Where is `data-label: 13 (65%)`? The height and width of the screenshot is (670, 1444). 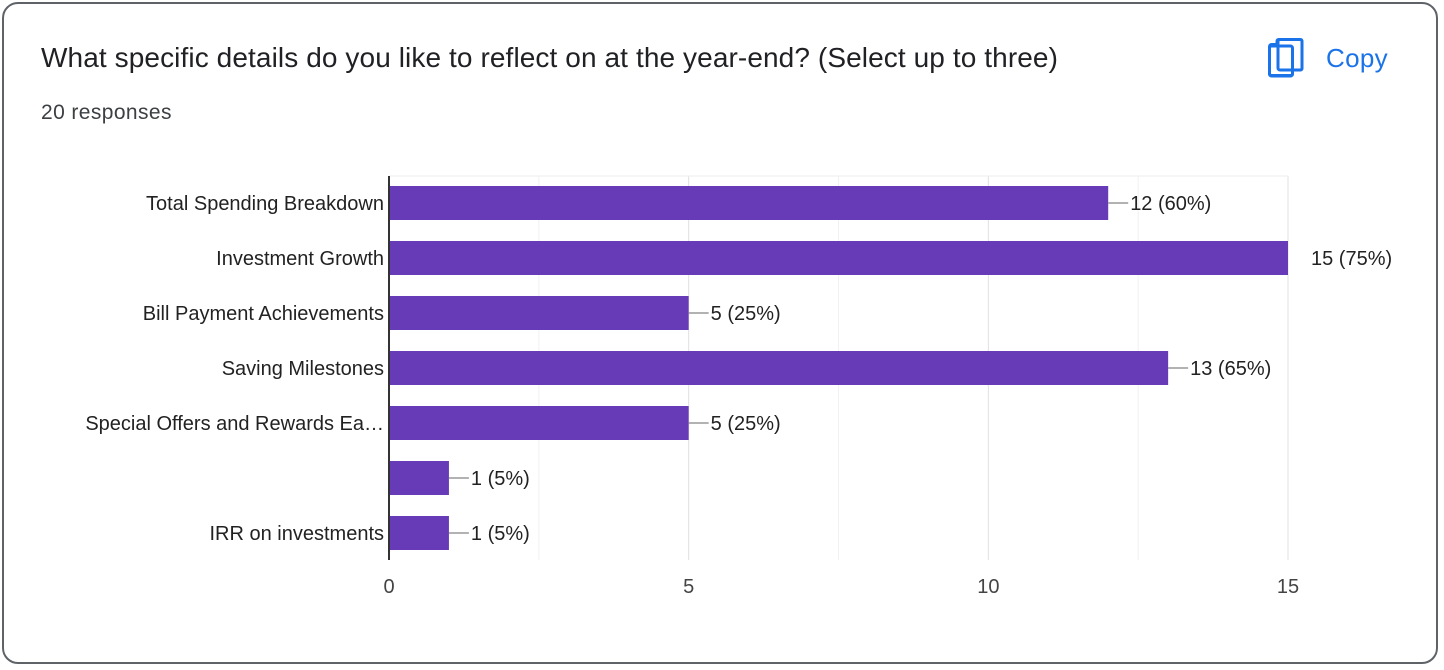 data-label: 13 (65%) is located at coordinates (1230, 369).